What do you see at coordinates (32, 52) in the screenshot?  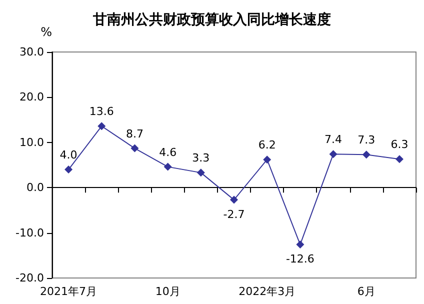 I see `y-tick-label: 30.0` at bounding box center [32, 52].